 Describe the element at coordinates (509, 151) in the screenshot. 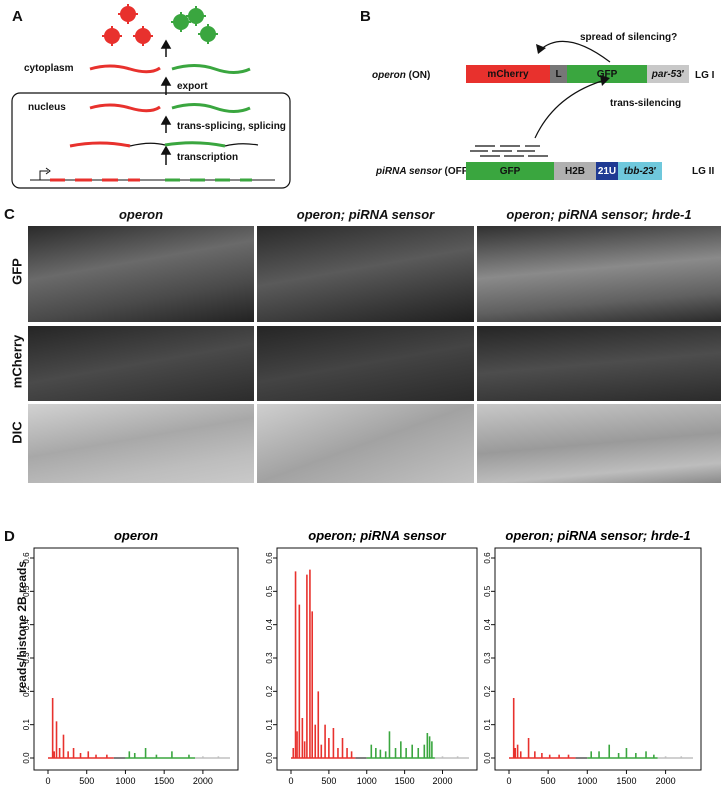

I see `pirna-dashes` at that location.